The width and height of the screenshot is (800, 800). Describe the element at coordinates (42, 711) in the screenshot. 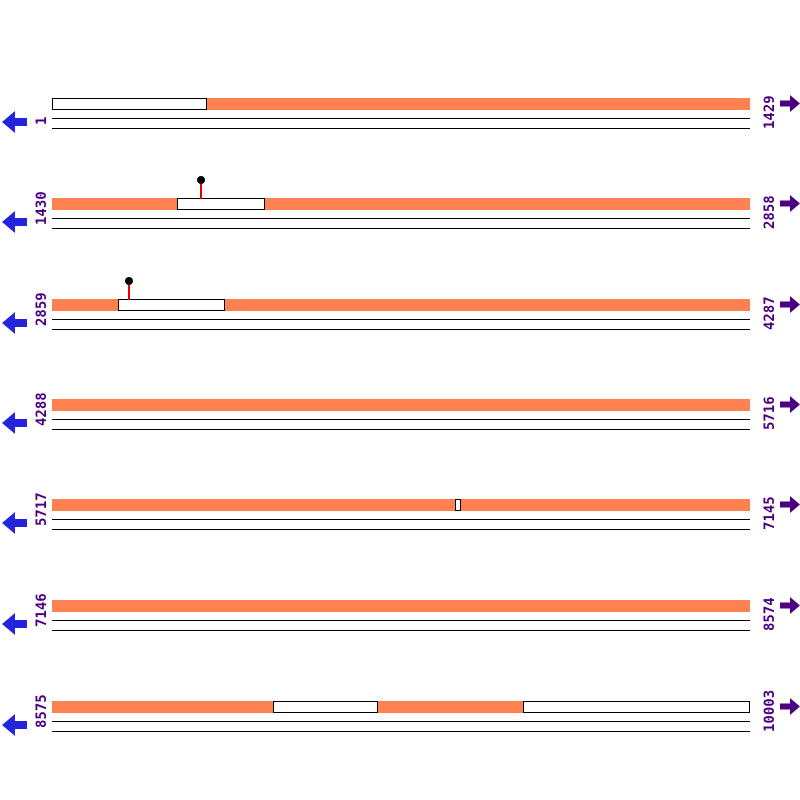

I see `row-start-coordinate: 8575` at that location.